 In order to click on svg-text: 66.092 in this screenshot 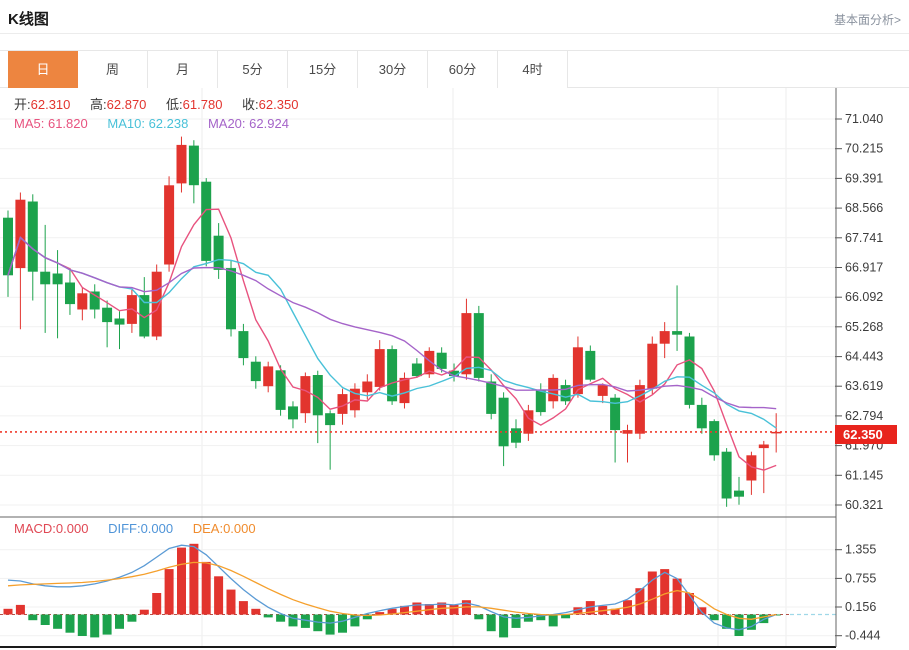, I will do `click(864, 297)`.